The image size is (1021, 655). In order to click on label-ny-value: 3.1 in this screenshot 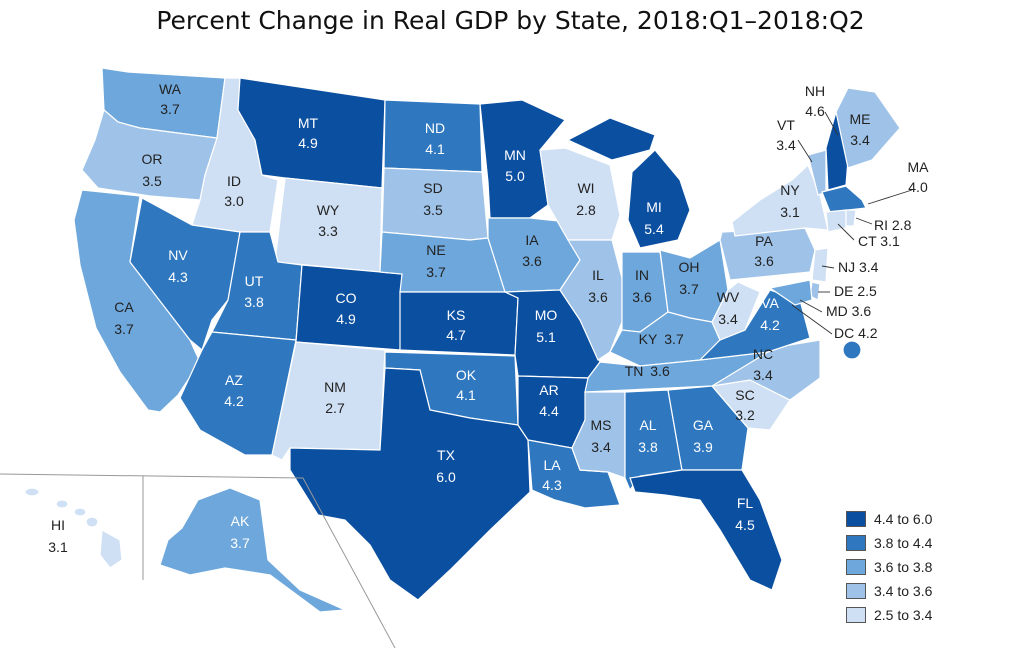, I will do `click(790, 212)`.